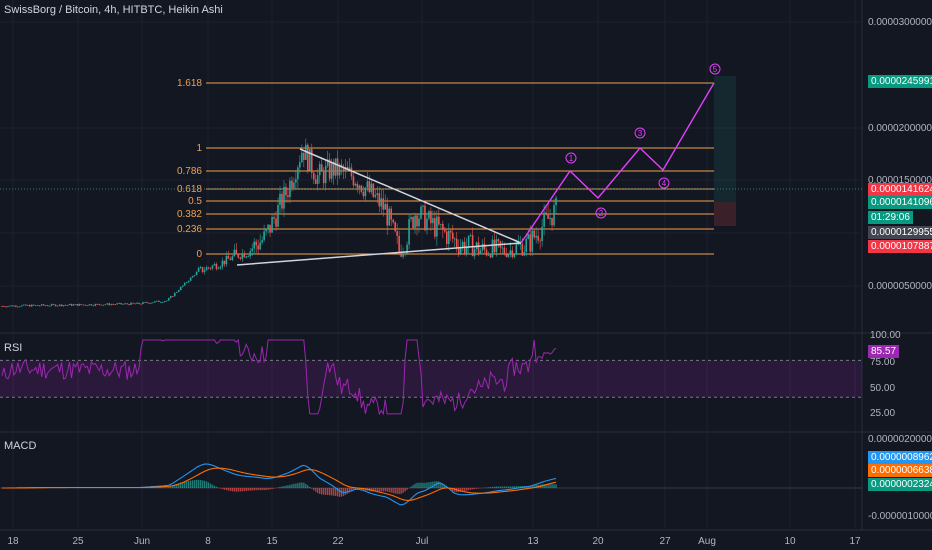  I want to click on price-tick-label: 0.0000150000, so click(900, 180).